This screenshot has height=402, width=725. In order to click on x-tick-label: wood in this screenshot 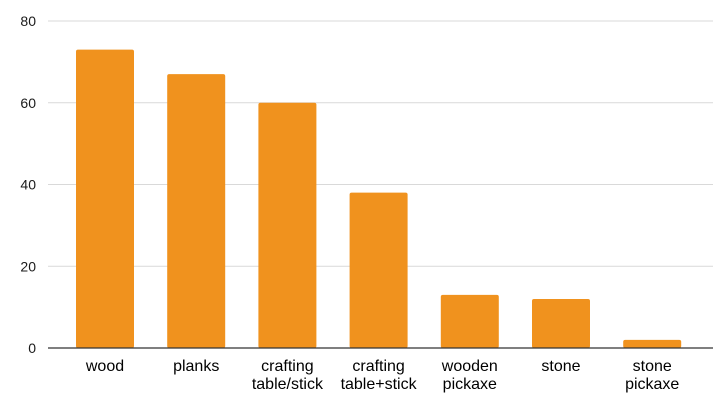, I will do `click(104, 366)`.